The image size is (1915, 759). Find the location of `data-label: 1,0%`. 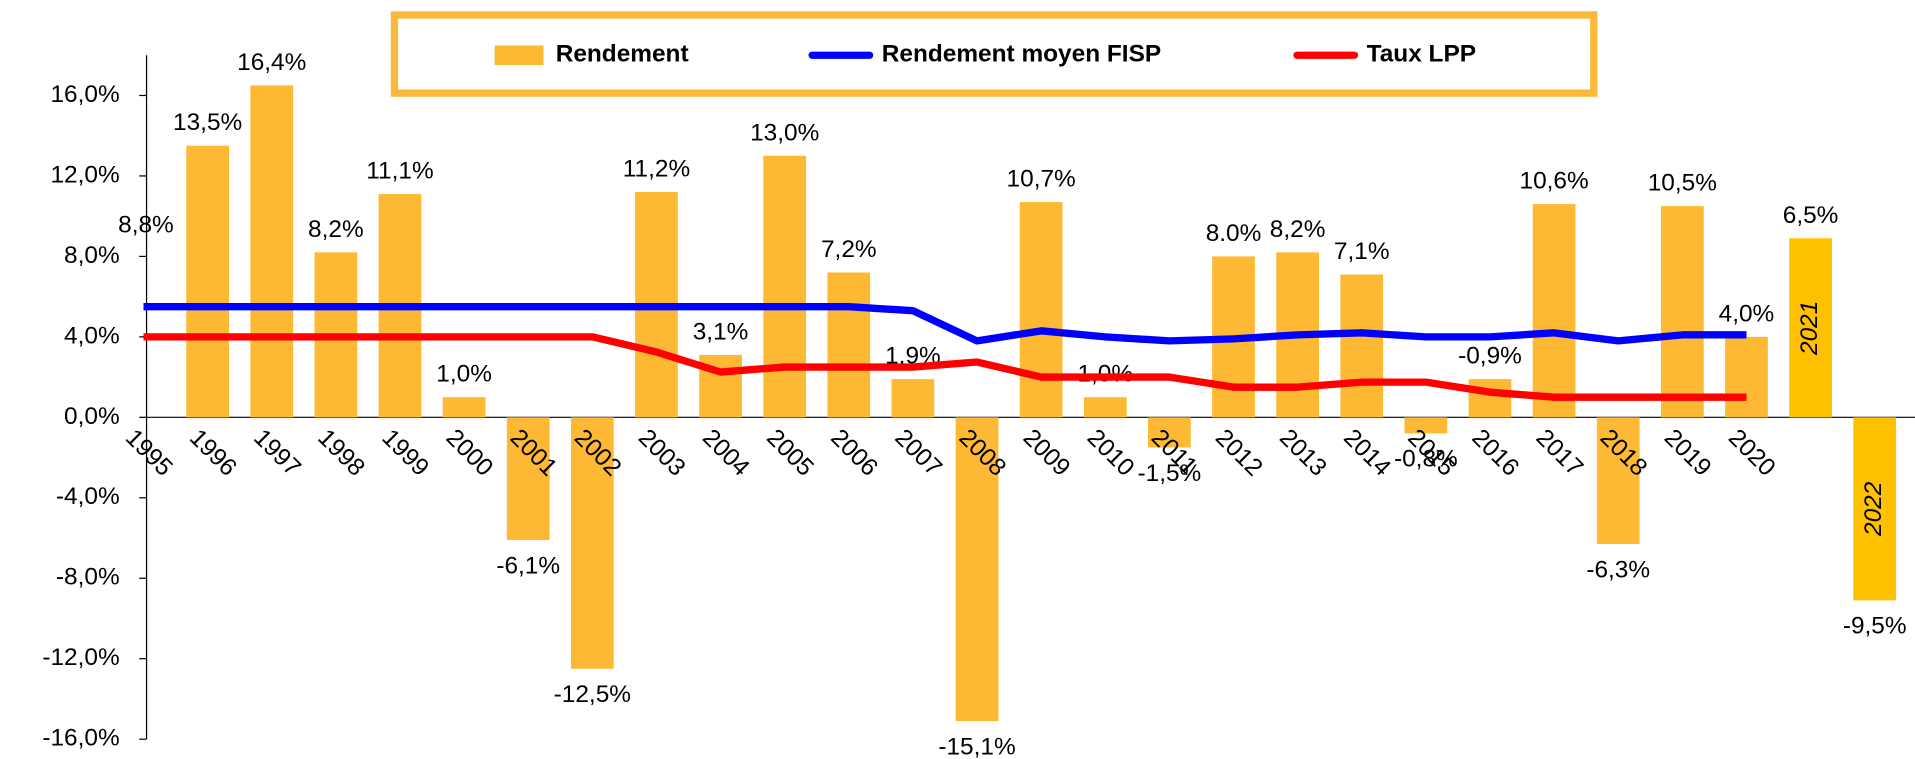

data-label: 1,0% is located at coordinates (464, 374).